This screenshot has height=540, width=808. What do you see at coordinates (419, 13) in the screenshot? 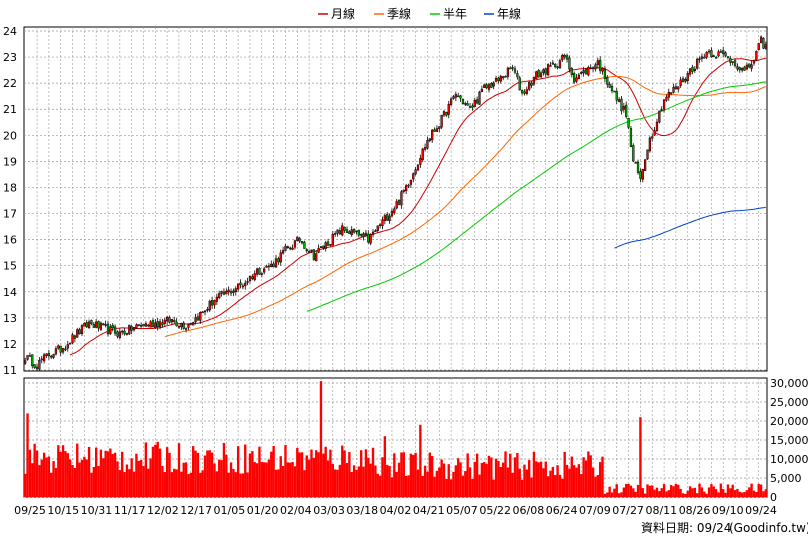
I see `legend: 月線 季線 半年 年線` at bounding box center [419, 13].